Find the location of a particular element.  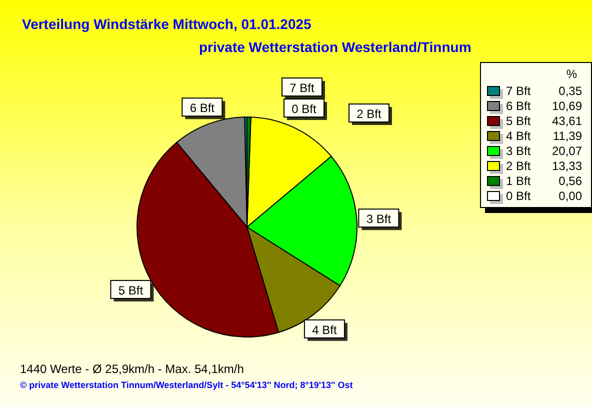

slice-label: 6 Bft is located at coordinates (203, 108).